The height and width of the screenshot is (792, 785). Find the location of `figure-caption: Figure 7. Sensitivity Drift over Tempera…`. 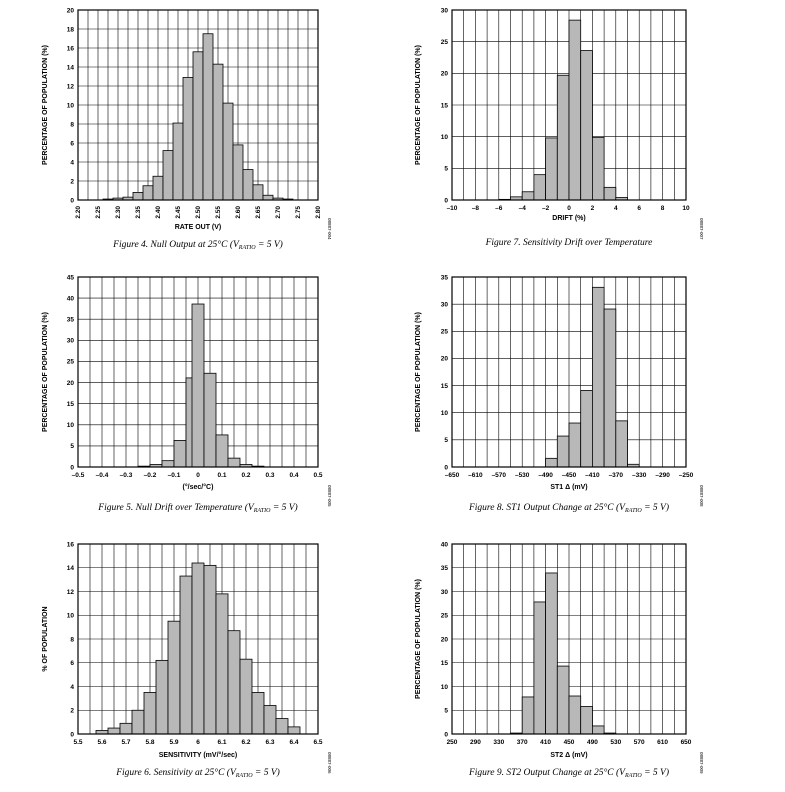

figure-caption: Figure 7. Sensitivity Drift over Tempera… is located at coordinates (569, 243).